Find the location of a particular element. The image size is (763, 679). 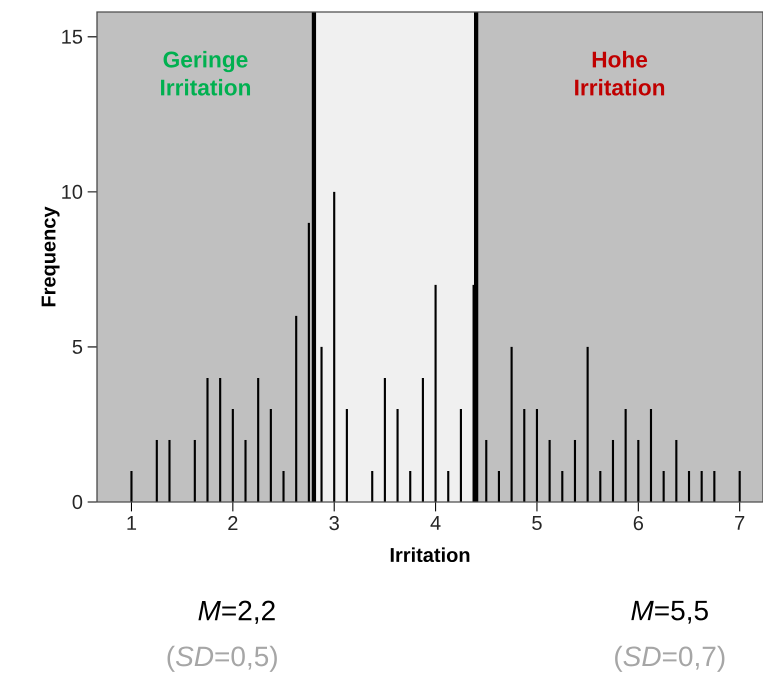

x-tick-label: 1 is located at coordinates (131, 523).